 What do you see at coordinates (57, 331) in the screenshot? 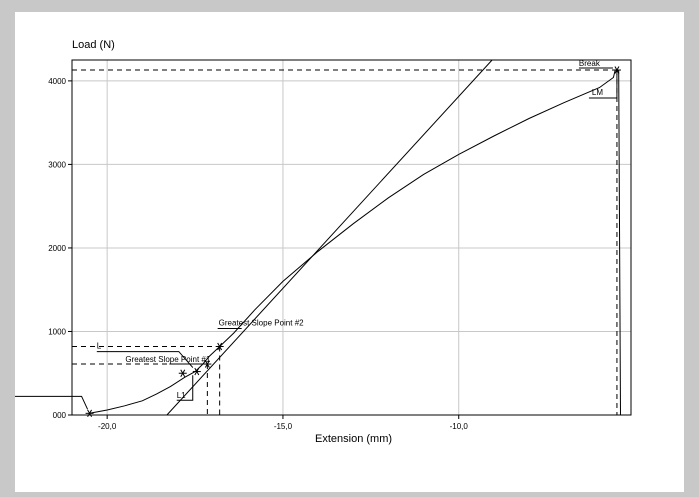
I see `y-tick-label-1: 1000` at bounding box center [57, 331].